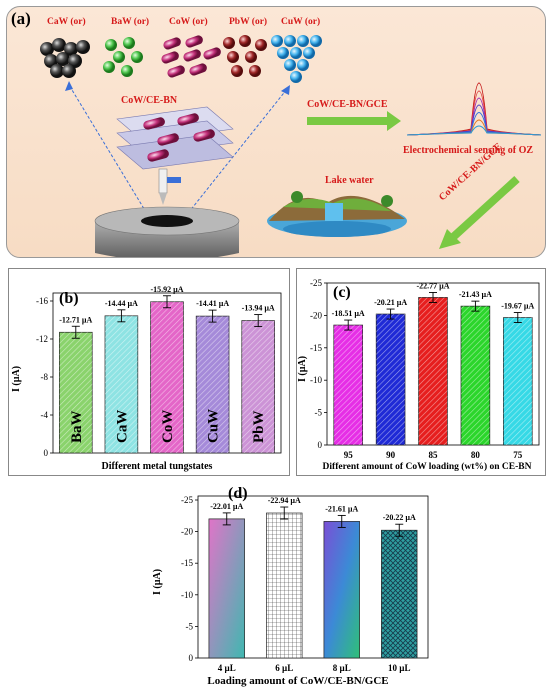 This screenshot has height=695, width=550. What do you see at coordinates (301, 22) in the screenshot?
I see `cuw-label: CuW (or)` at bounding box center [301, 22].